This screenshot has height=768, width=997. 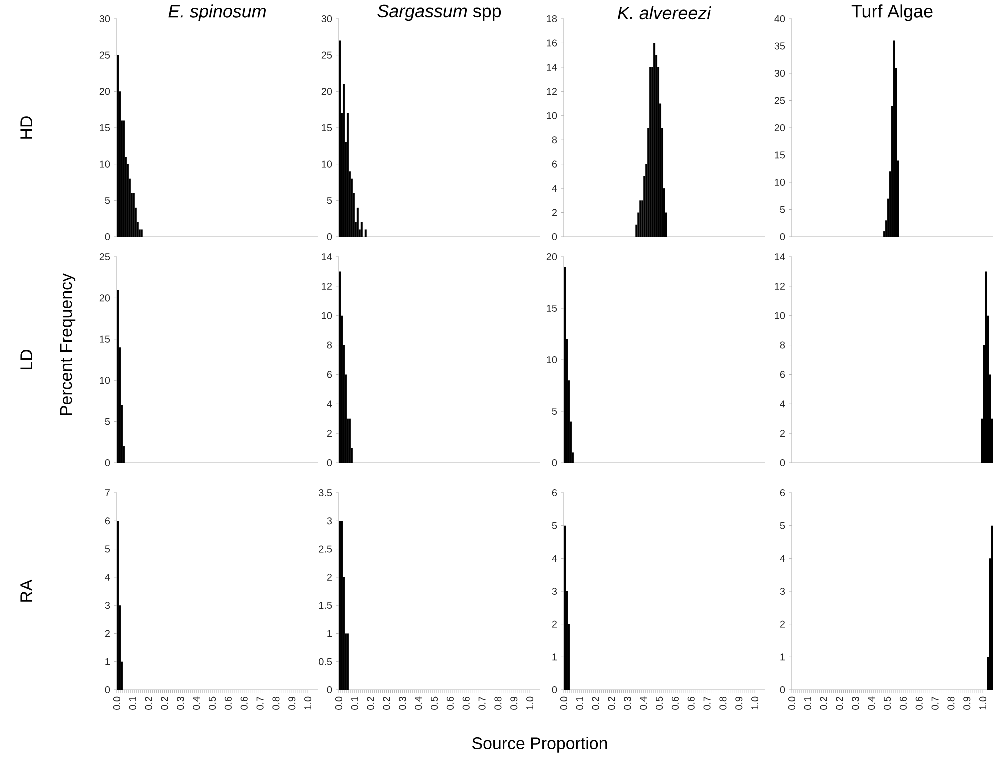 What do you see at coordinates (325, 493) in the screenshot?
I see `y-tick-label: 3.5` at bounding box center [325, 493].